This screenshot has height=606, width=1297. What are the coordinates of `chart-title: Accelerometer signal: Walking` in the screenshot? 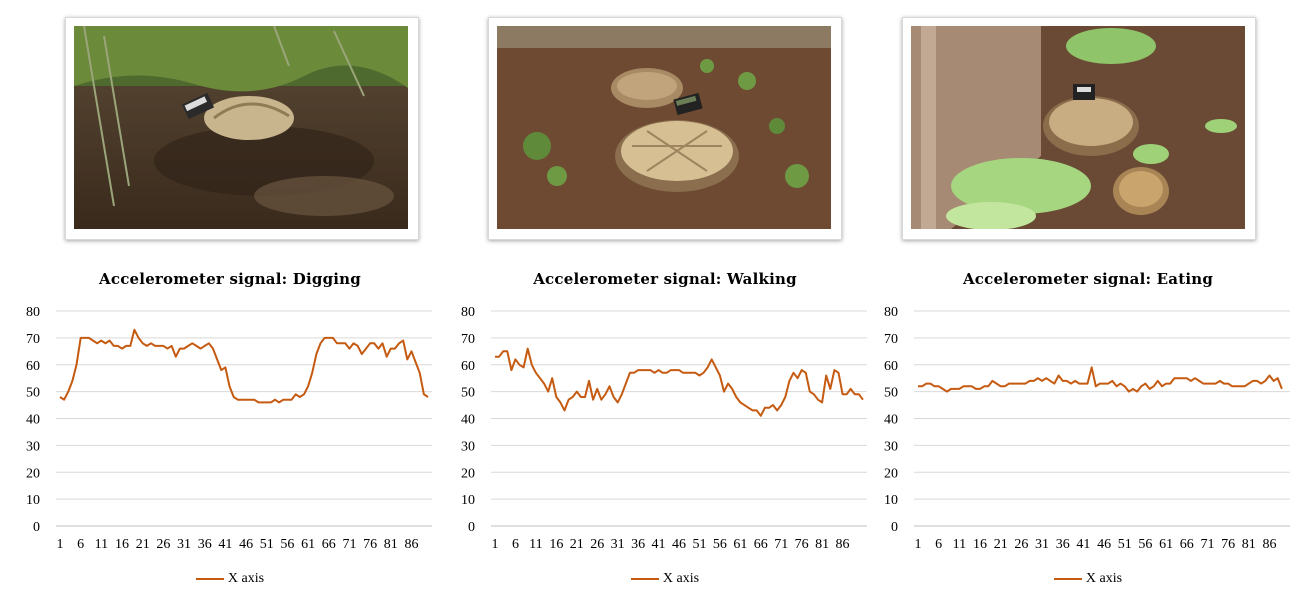 It's located at (665, 279).